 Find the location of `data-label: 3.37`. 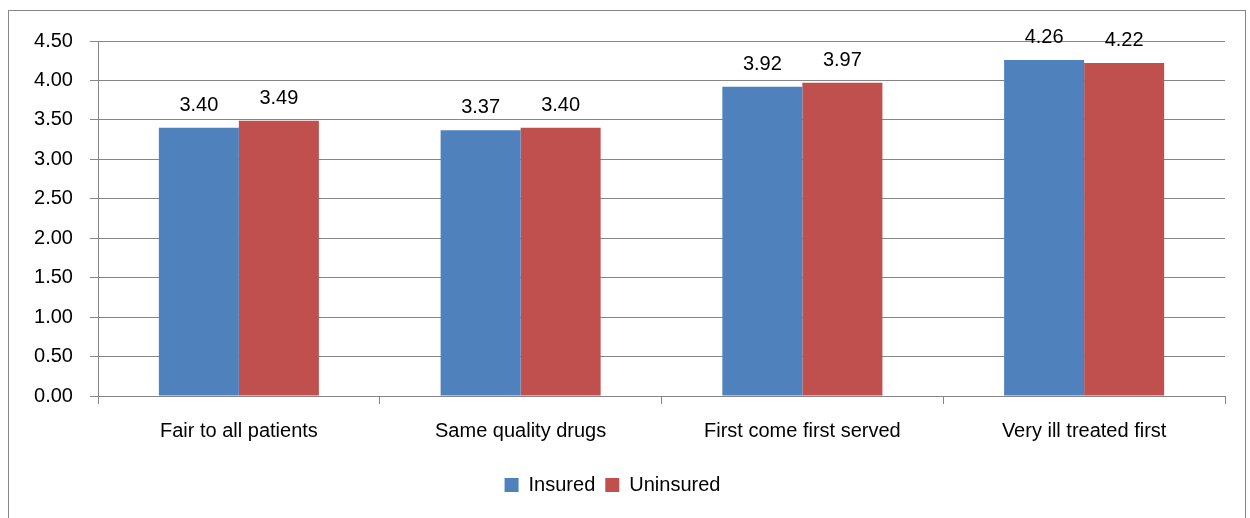

data-label: 3.37 is located at coordinates (481, 106).